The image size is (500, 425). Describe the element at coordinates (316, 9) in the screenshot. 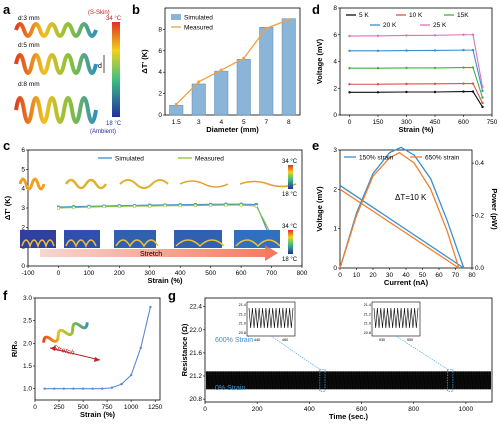

I see `panel-letter-d: d` at that location.